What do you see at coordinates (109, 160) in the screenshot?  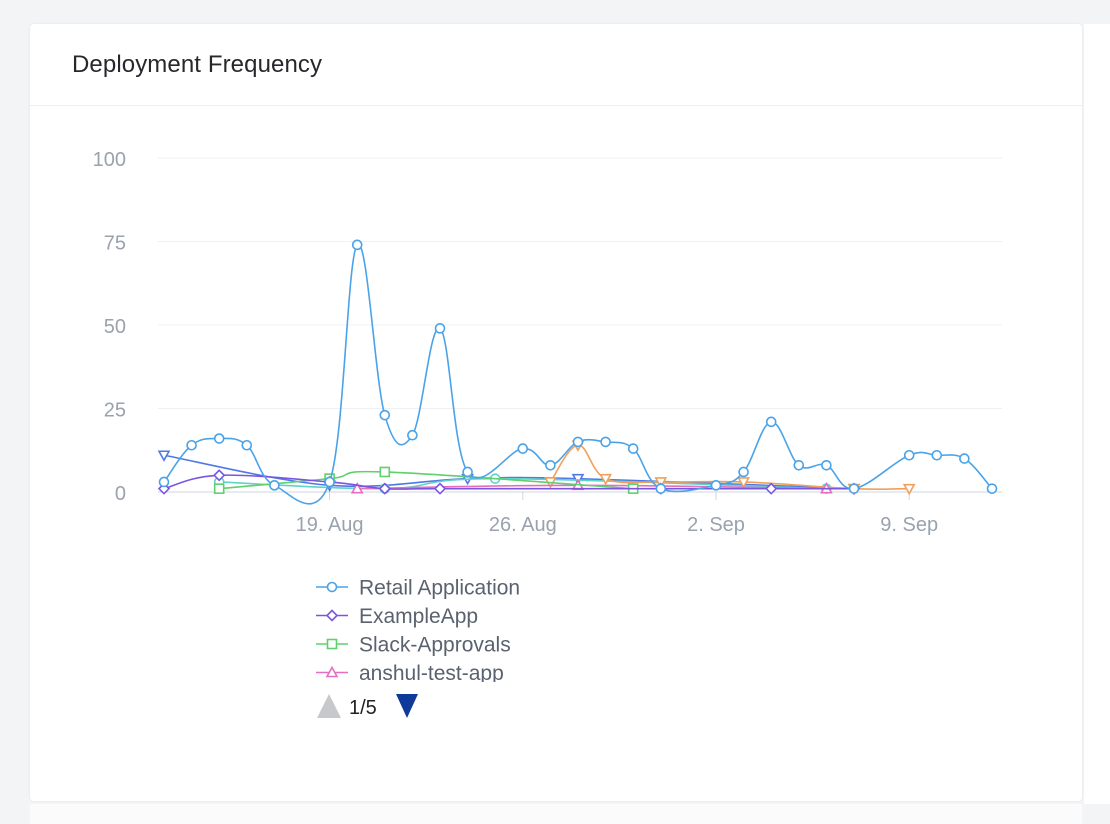 I see `y-tick-label: 100` at bounding box center [109, 160].